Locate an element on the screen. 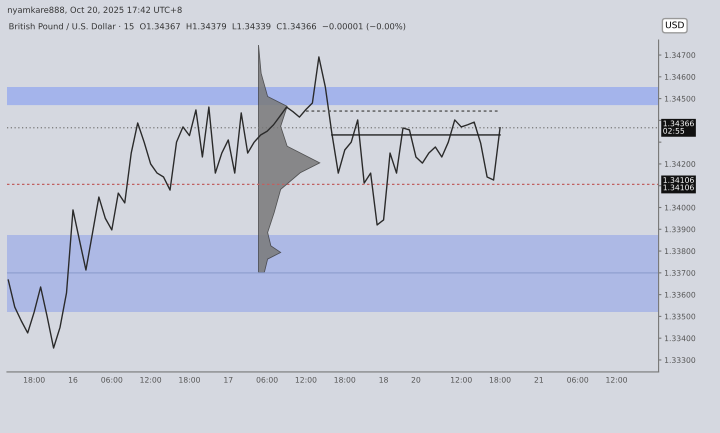 The width and height of the screenshot is (720, 433). chart-title: British Pound / U.S. Dollar · 15 O1.34367 H1.34379 L1.34339 C1.34366 −0.00001 (−0.00%) is located at coordinates (207, 26).